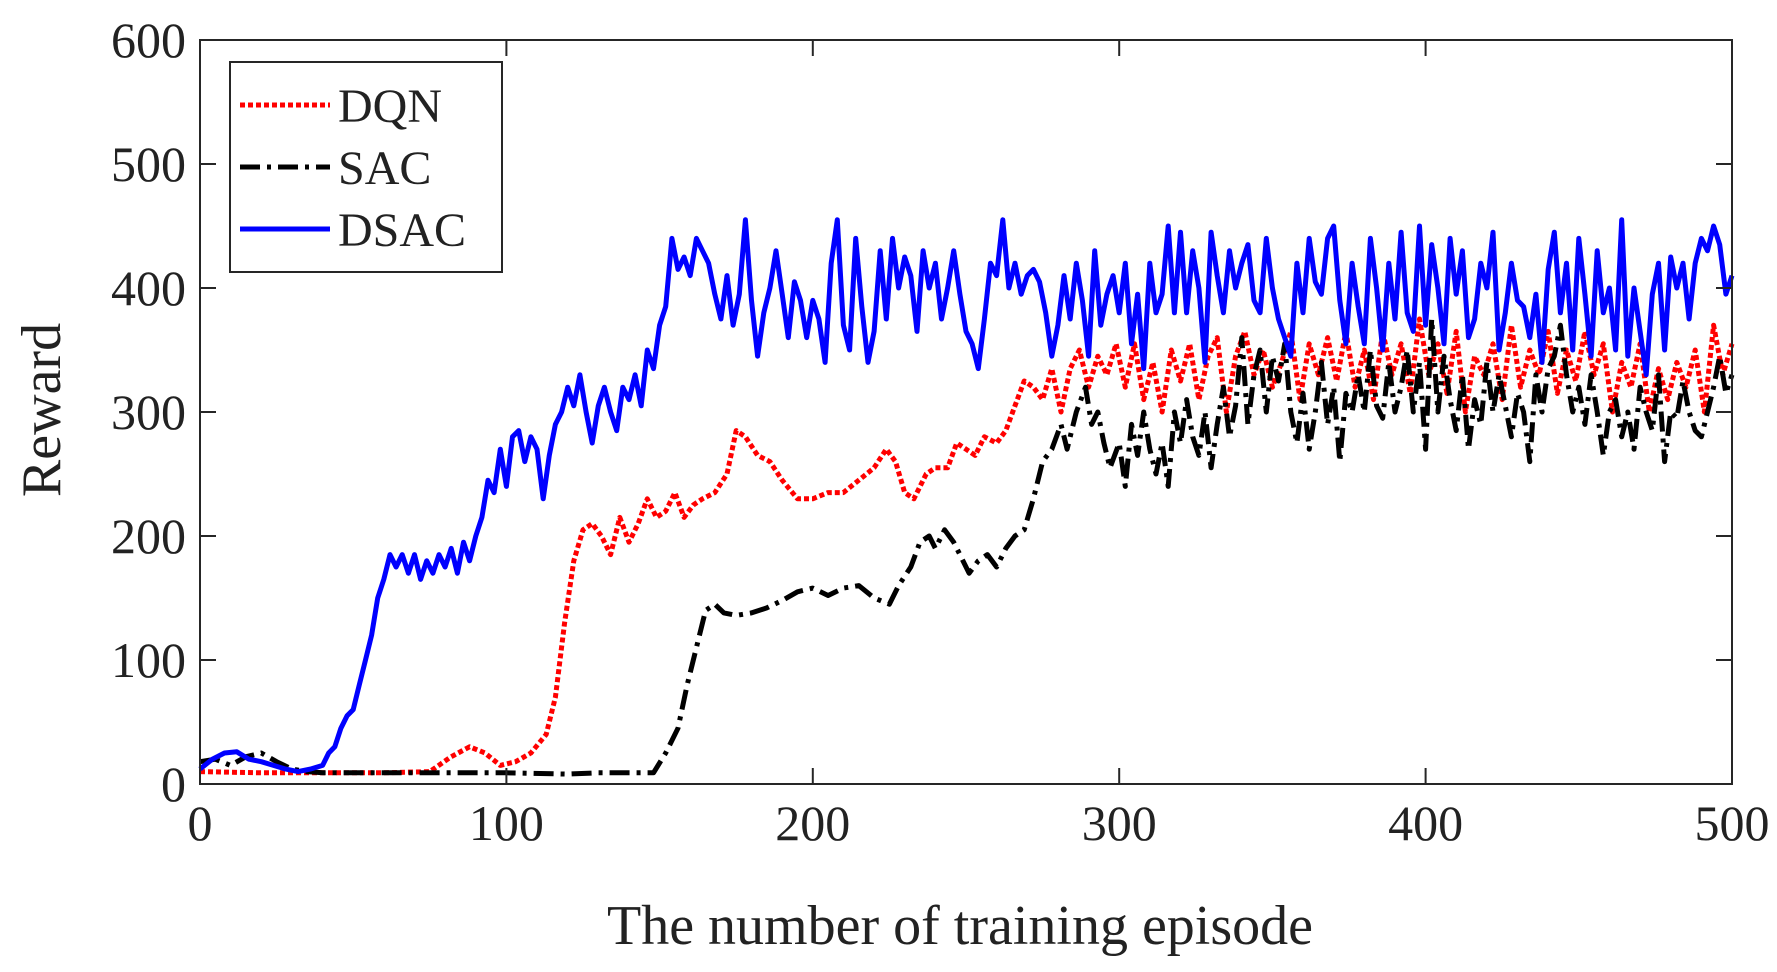  Describe the element at coordinates (1119, 823) in the screenshot. I see `x-tick-label: 300` at that location.